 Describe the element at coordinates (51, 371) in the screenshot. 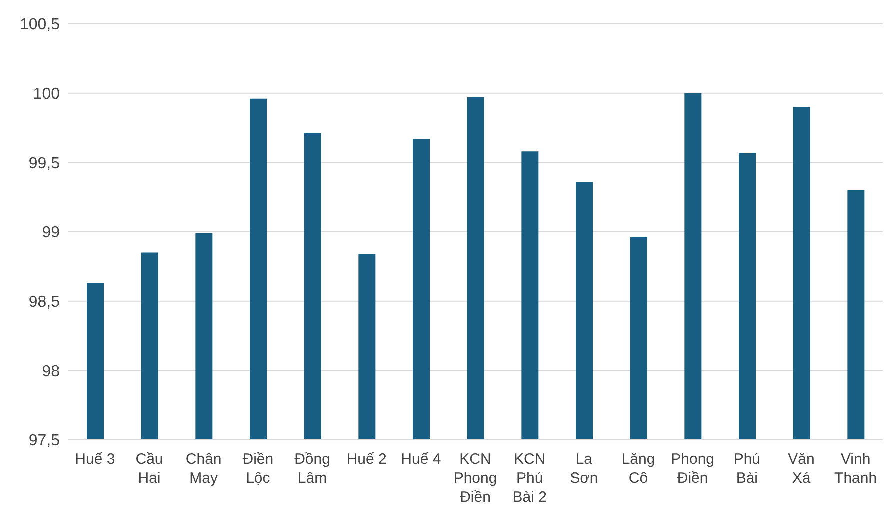

I see `y-tick-label: 98` at that location.